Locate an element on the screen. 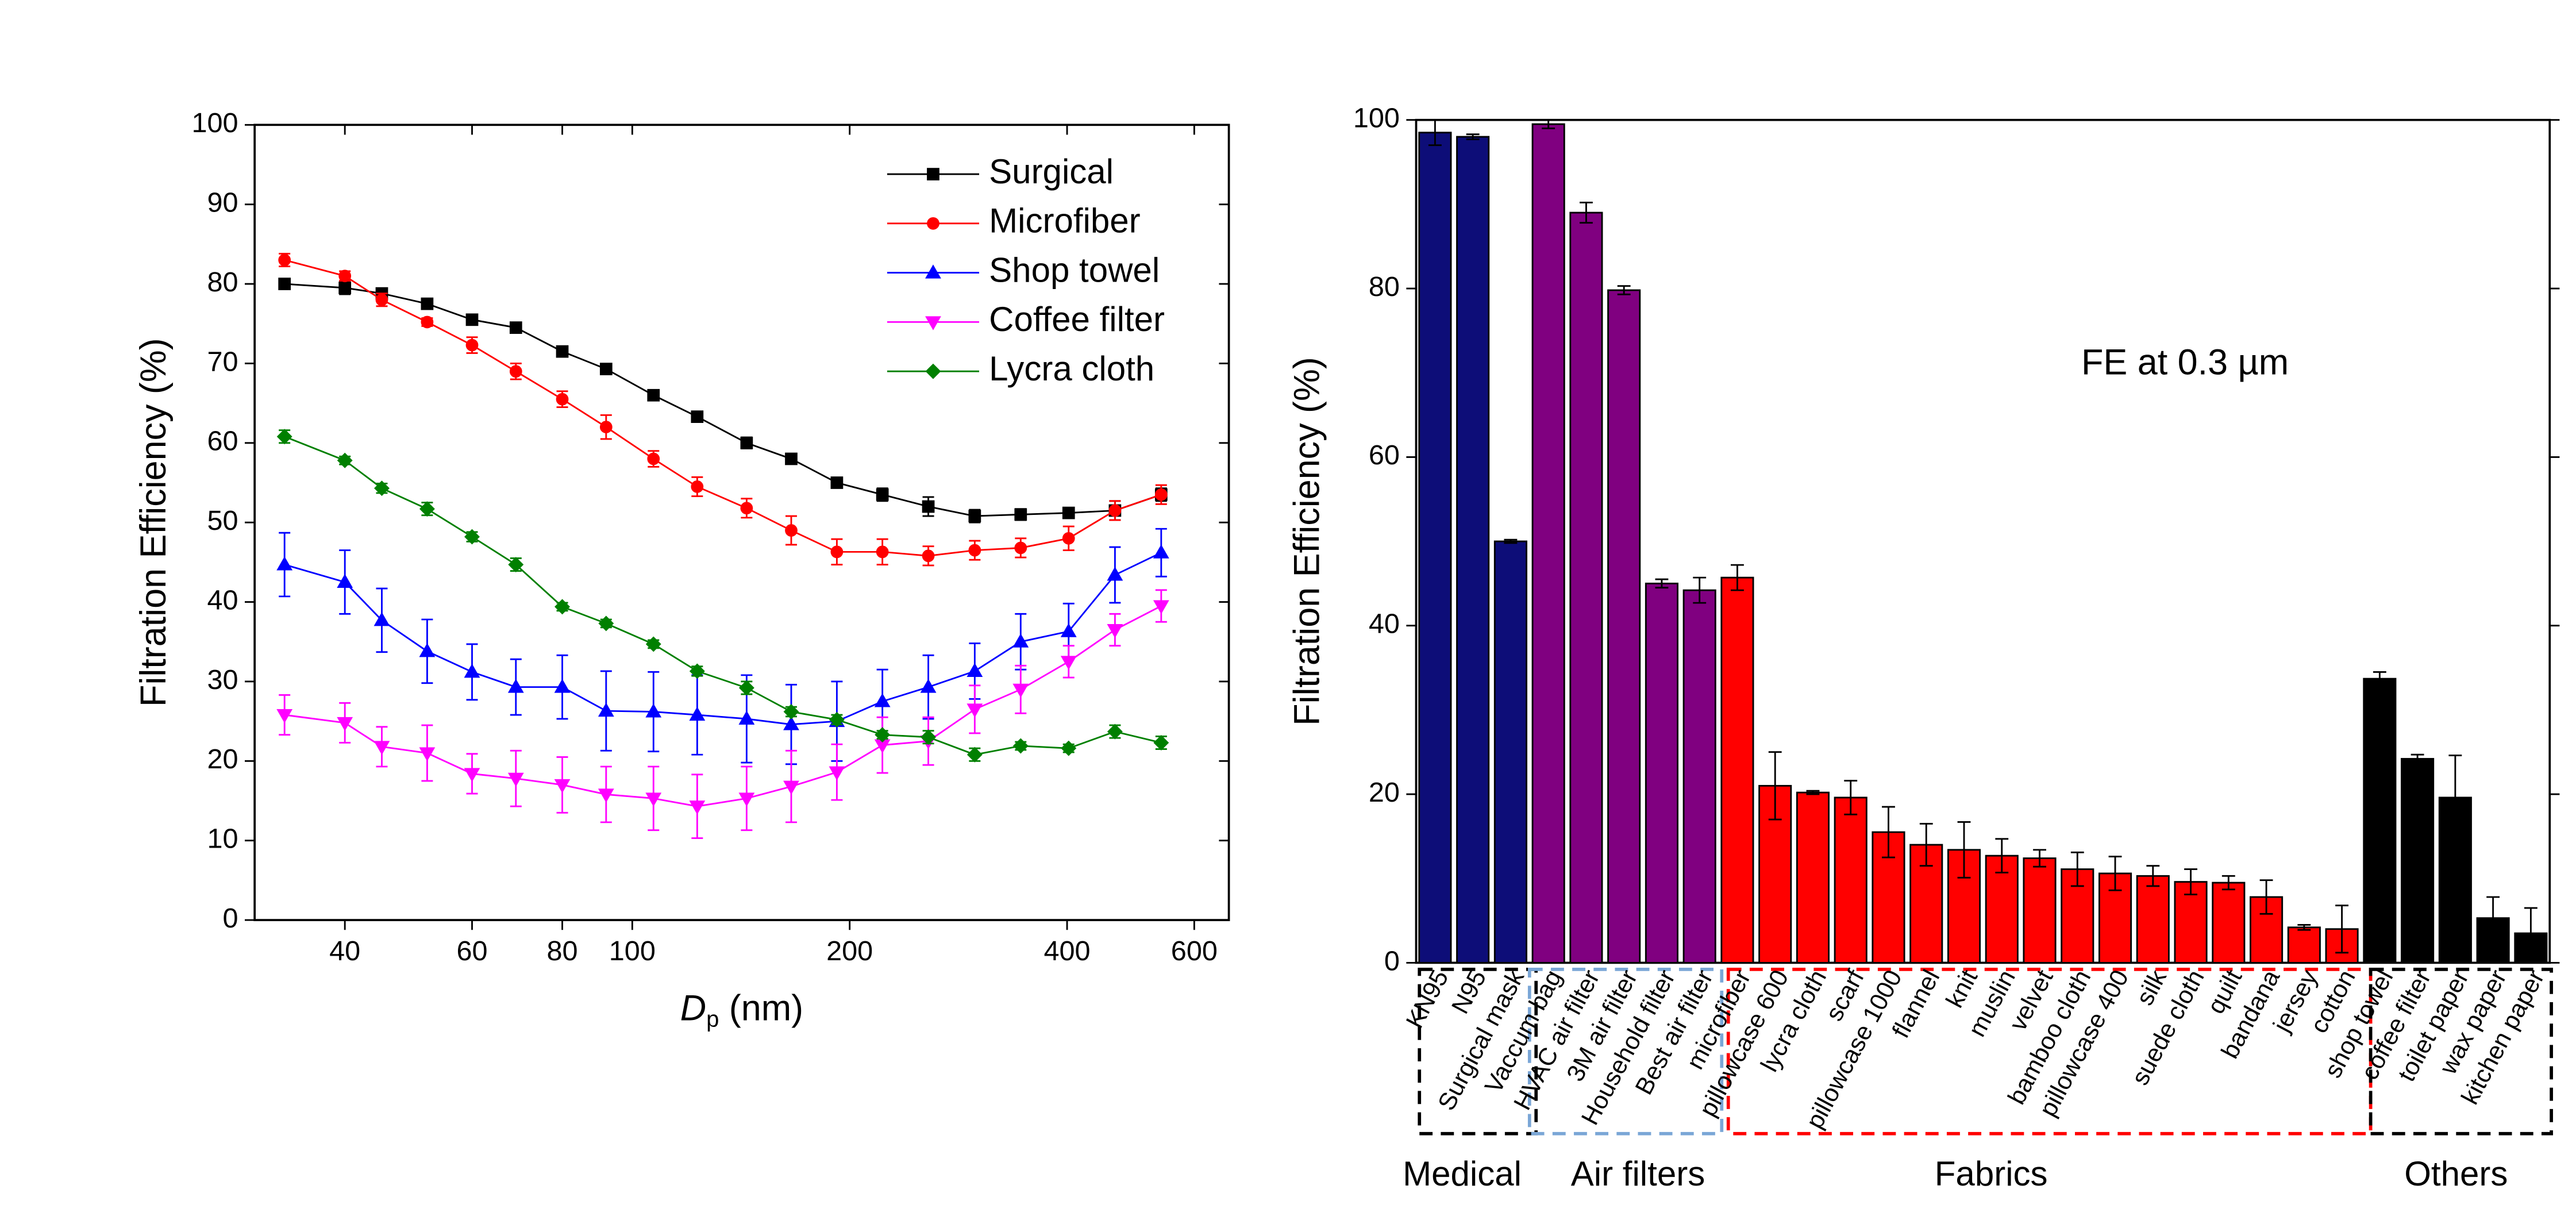 This screenshot has width=2576, height=1224. x-axis-label: Dp (nm) is located at coordinates (741, 1010).